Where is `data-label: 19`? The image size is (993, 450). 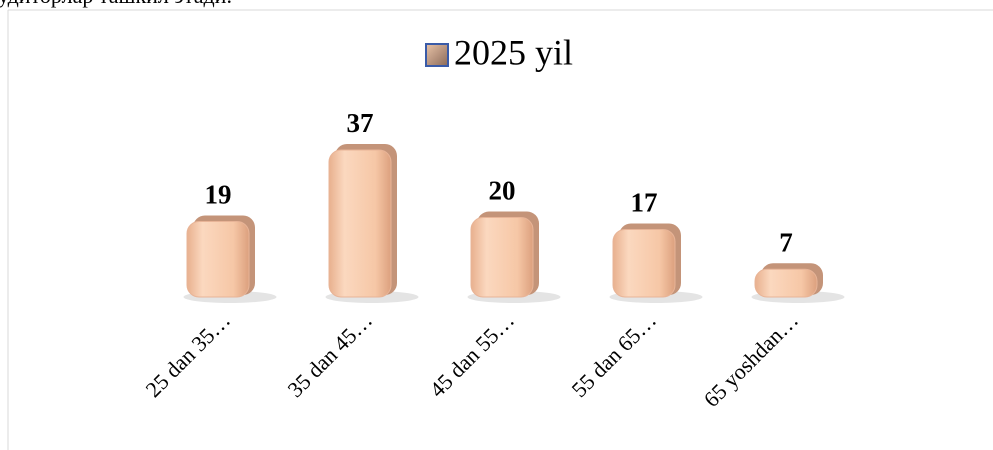
data-label: 19 is located at coordinates (218, 195).